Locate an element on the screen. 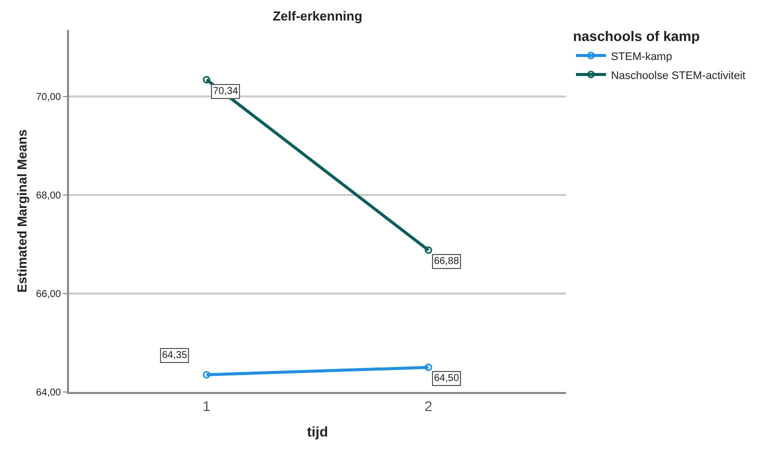  x-tick-label: 2 is located at coordinates (428, 406).